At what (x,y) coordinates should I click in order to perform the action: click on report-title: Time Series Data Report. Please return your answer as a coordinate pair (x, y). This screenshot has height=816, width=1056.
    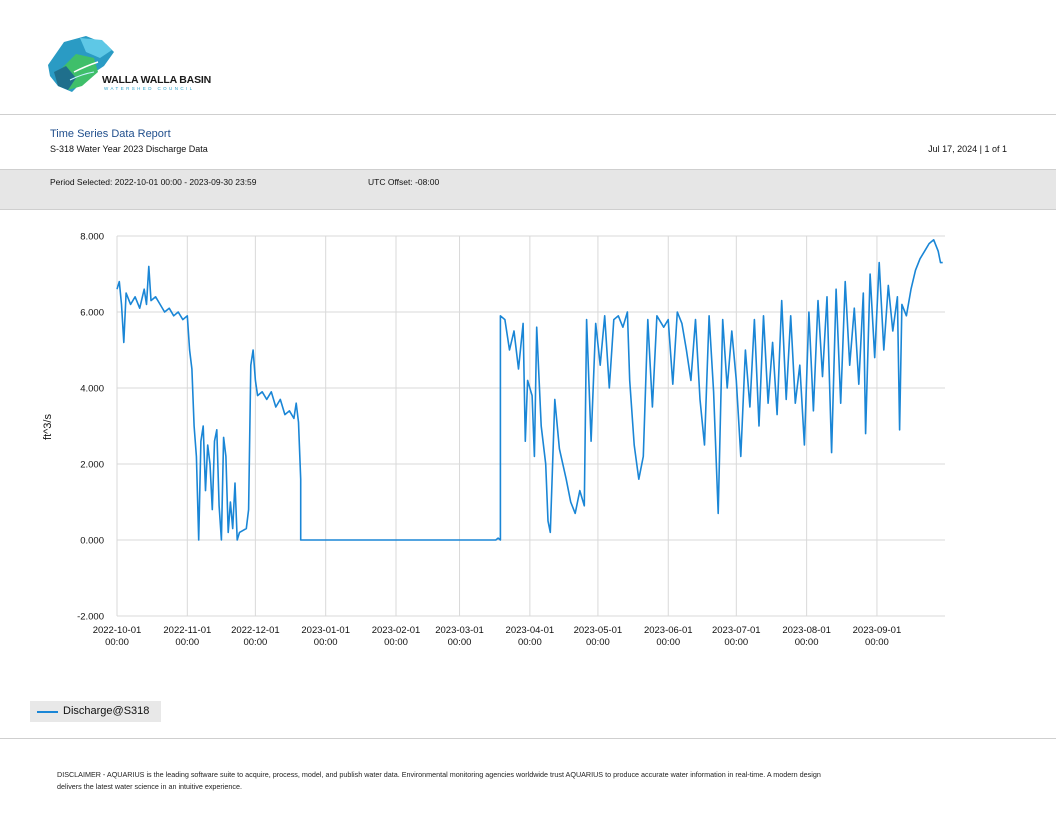
    Looking at the image, I should click on (110, 134).